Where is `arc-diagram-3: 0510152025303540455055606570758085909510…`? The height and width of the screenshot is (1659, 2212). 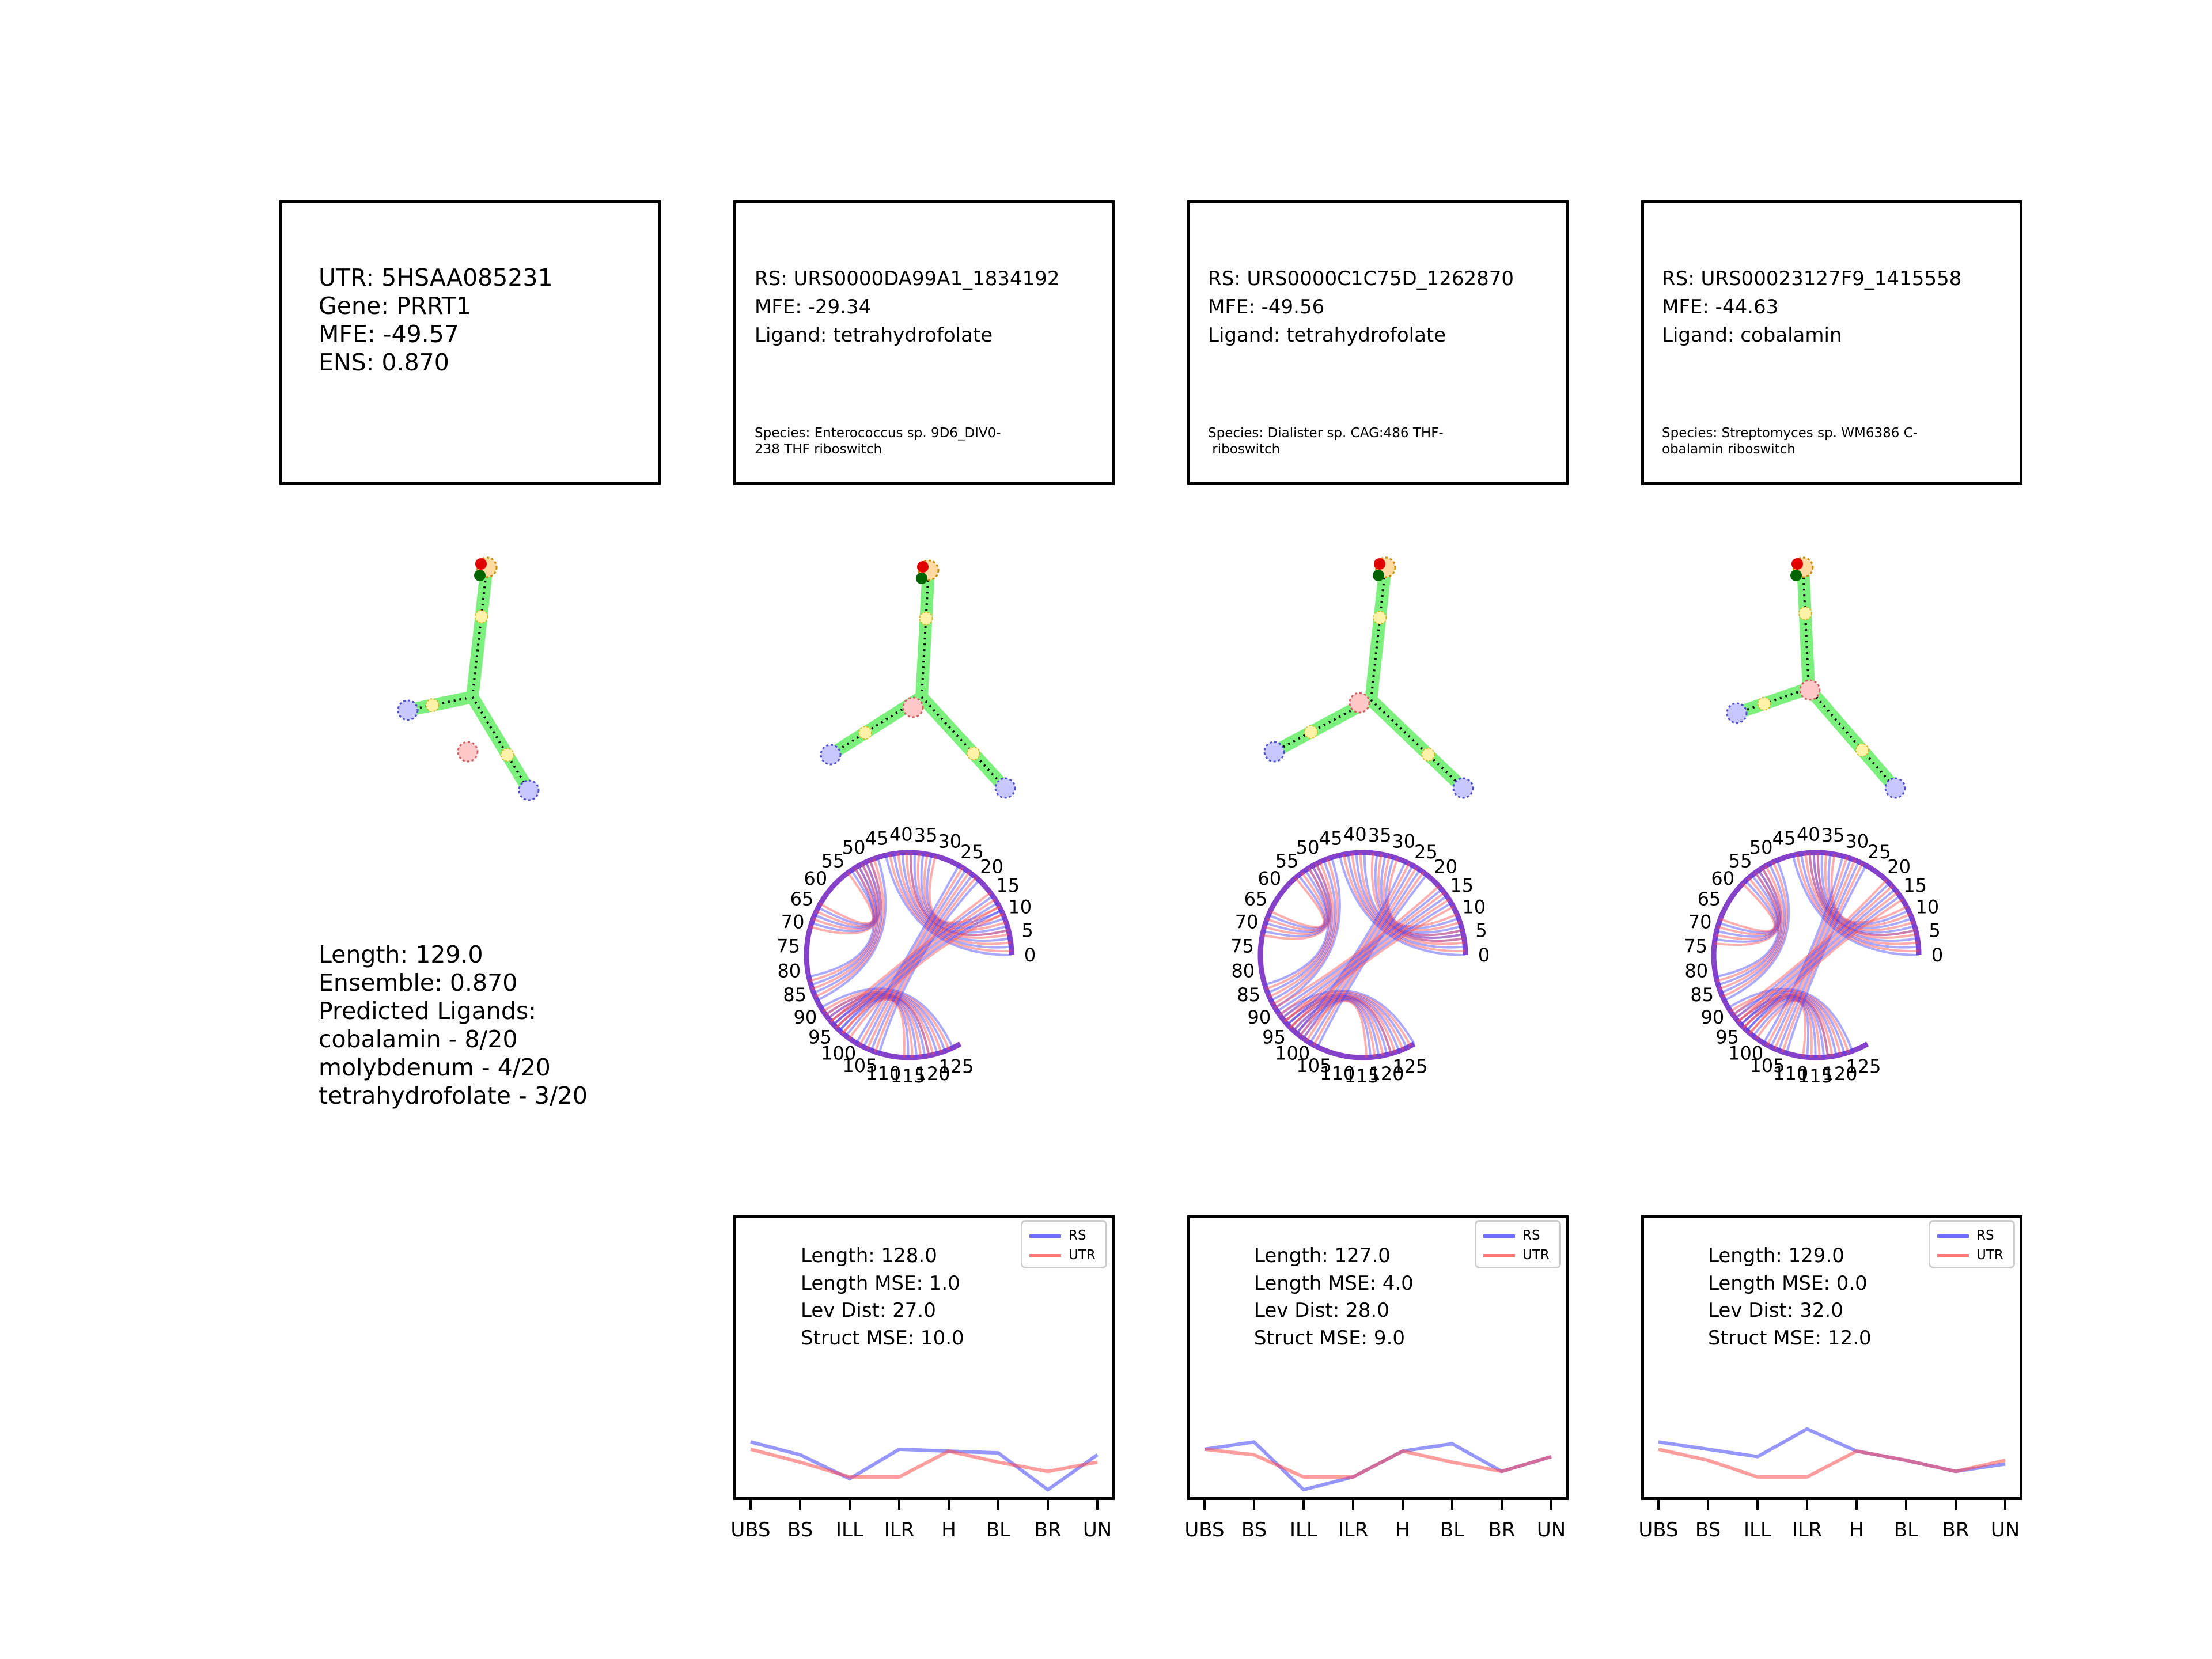
arc-diagram-3: 0510152025303540455055606570758085909510… is located at coordinates (1813, 955).